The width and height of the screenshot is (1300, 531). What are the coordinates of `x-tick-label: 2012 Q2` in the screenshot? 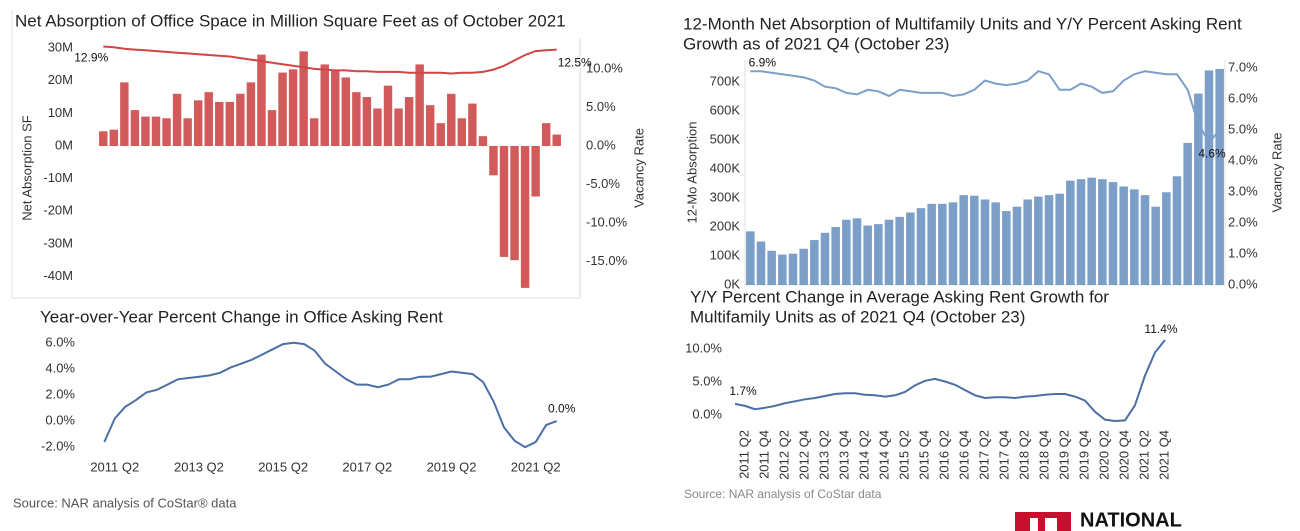 It's located at (783, 455).